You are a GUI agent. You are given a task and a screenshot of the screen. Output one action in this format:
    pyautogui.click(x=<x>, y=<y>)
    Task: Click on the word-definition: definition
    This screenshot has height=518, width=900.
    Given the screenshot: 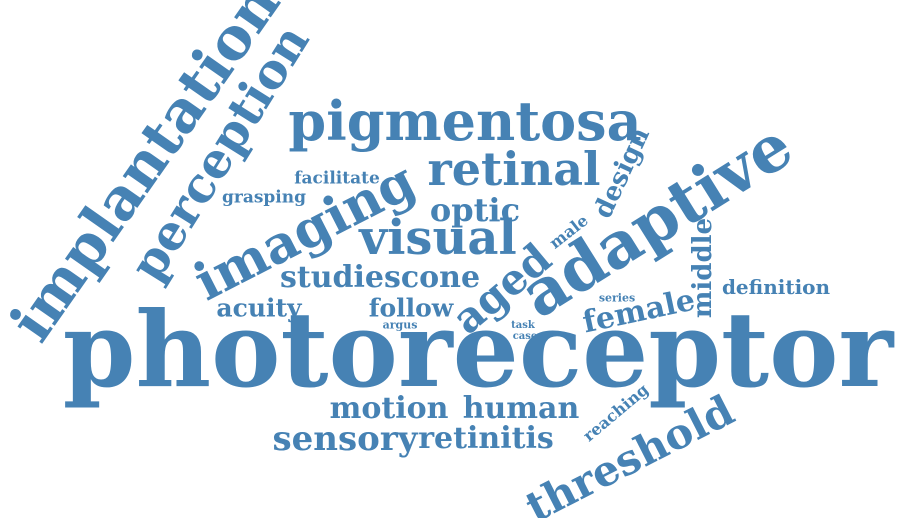 What is the action you would take?
    pyautogui.click(x=776, y=287)
    